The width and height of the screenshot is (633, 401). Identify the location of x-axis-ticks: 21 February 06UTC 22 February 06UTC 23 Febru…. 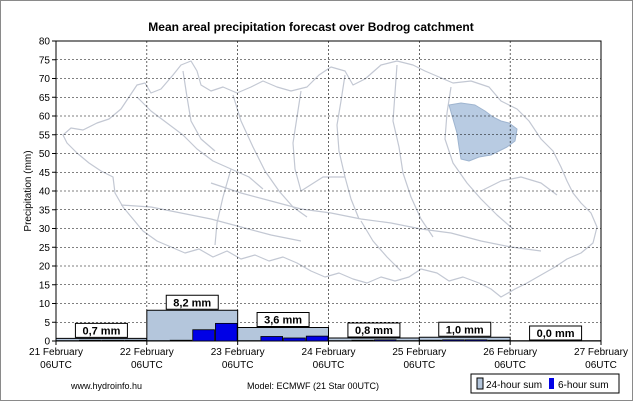
(328, 356).